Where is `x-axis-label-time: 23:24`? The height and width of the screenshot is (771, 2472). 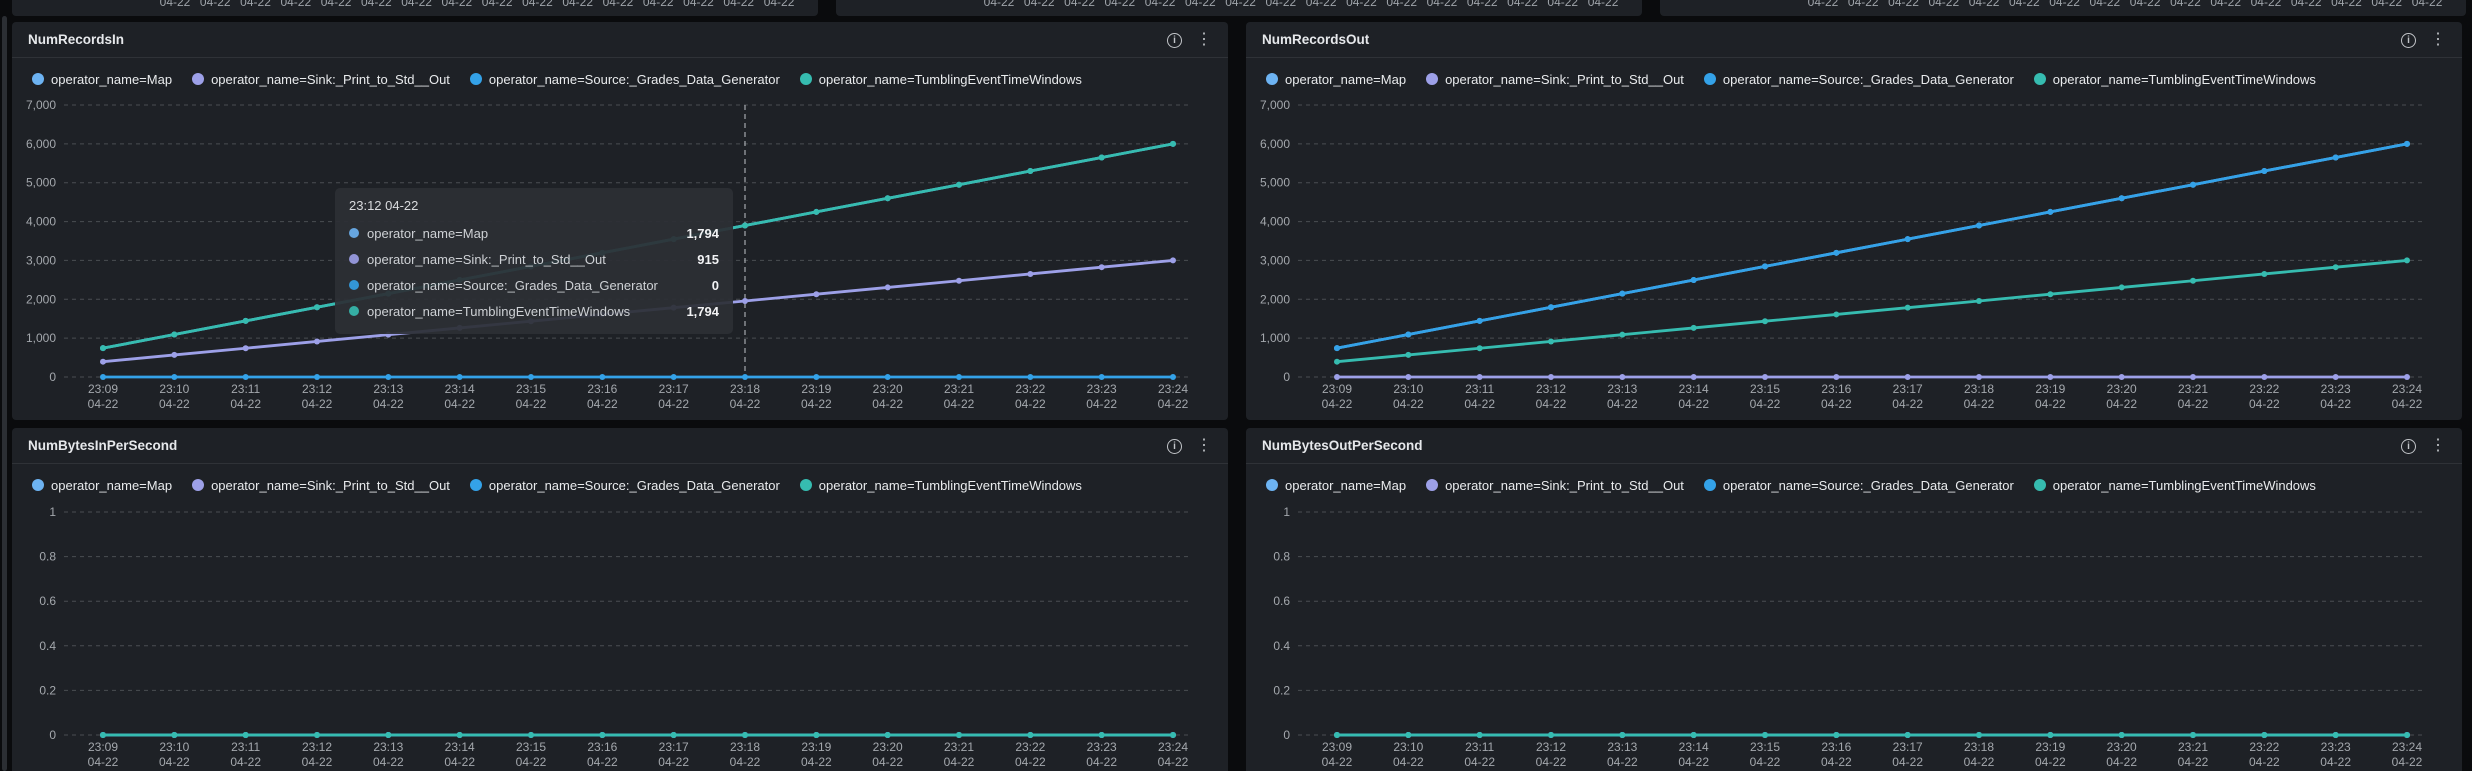 x-axis-label-time: 23:24 is located at coordinates (2407, 747).